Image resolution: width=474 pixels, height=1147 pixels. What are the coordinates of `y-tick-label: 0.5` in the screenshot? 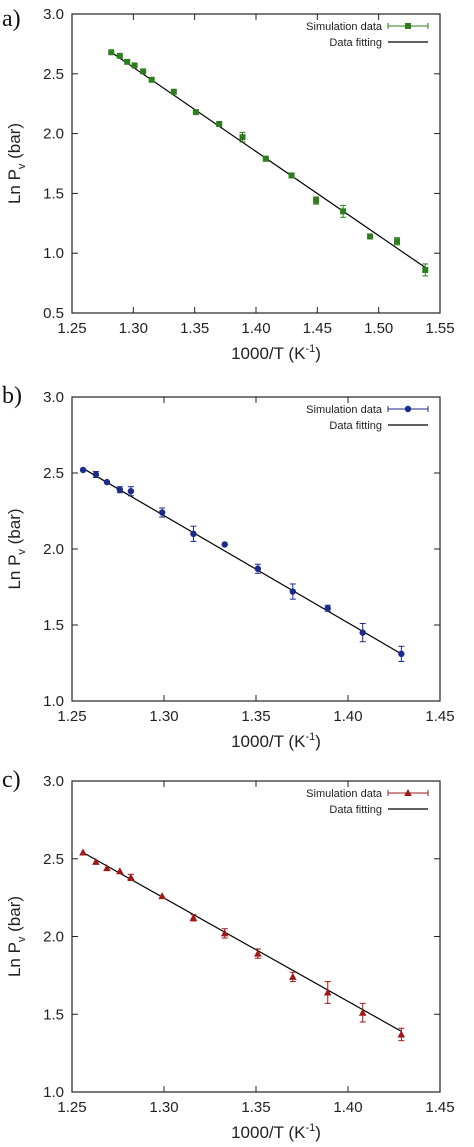 It's located at (53, 313).